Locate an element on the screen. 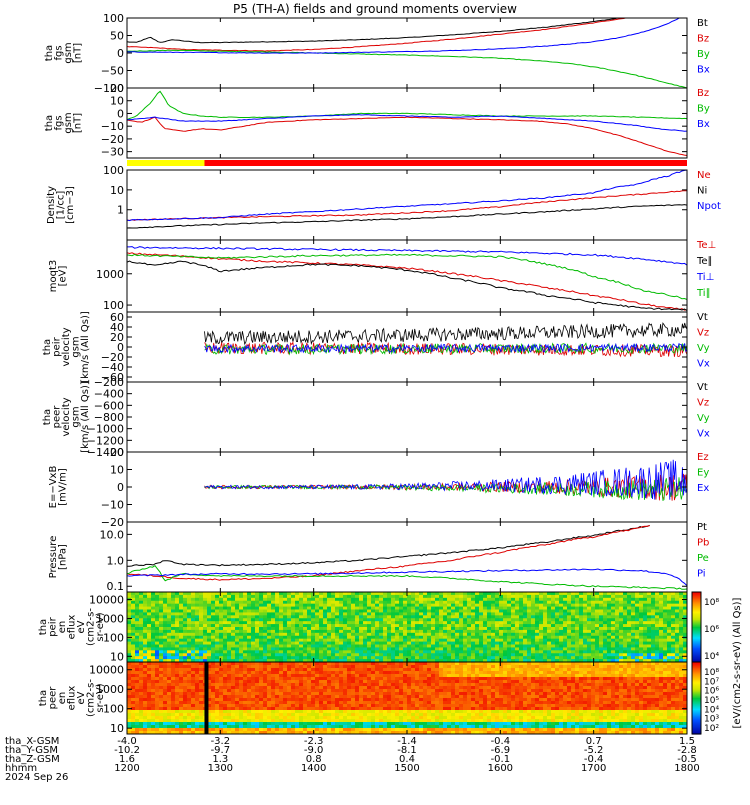 The image size is (750, 805). y-tick-label: −30 is located at coordinates (112, 152).